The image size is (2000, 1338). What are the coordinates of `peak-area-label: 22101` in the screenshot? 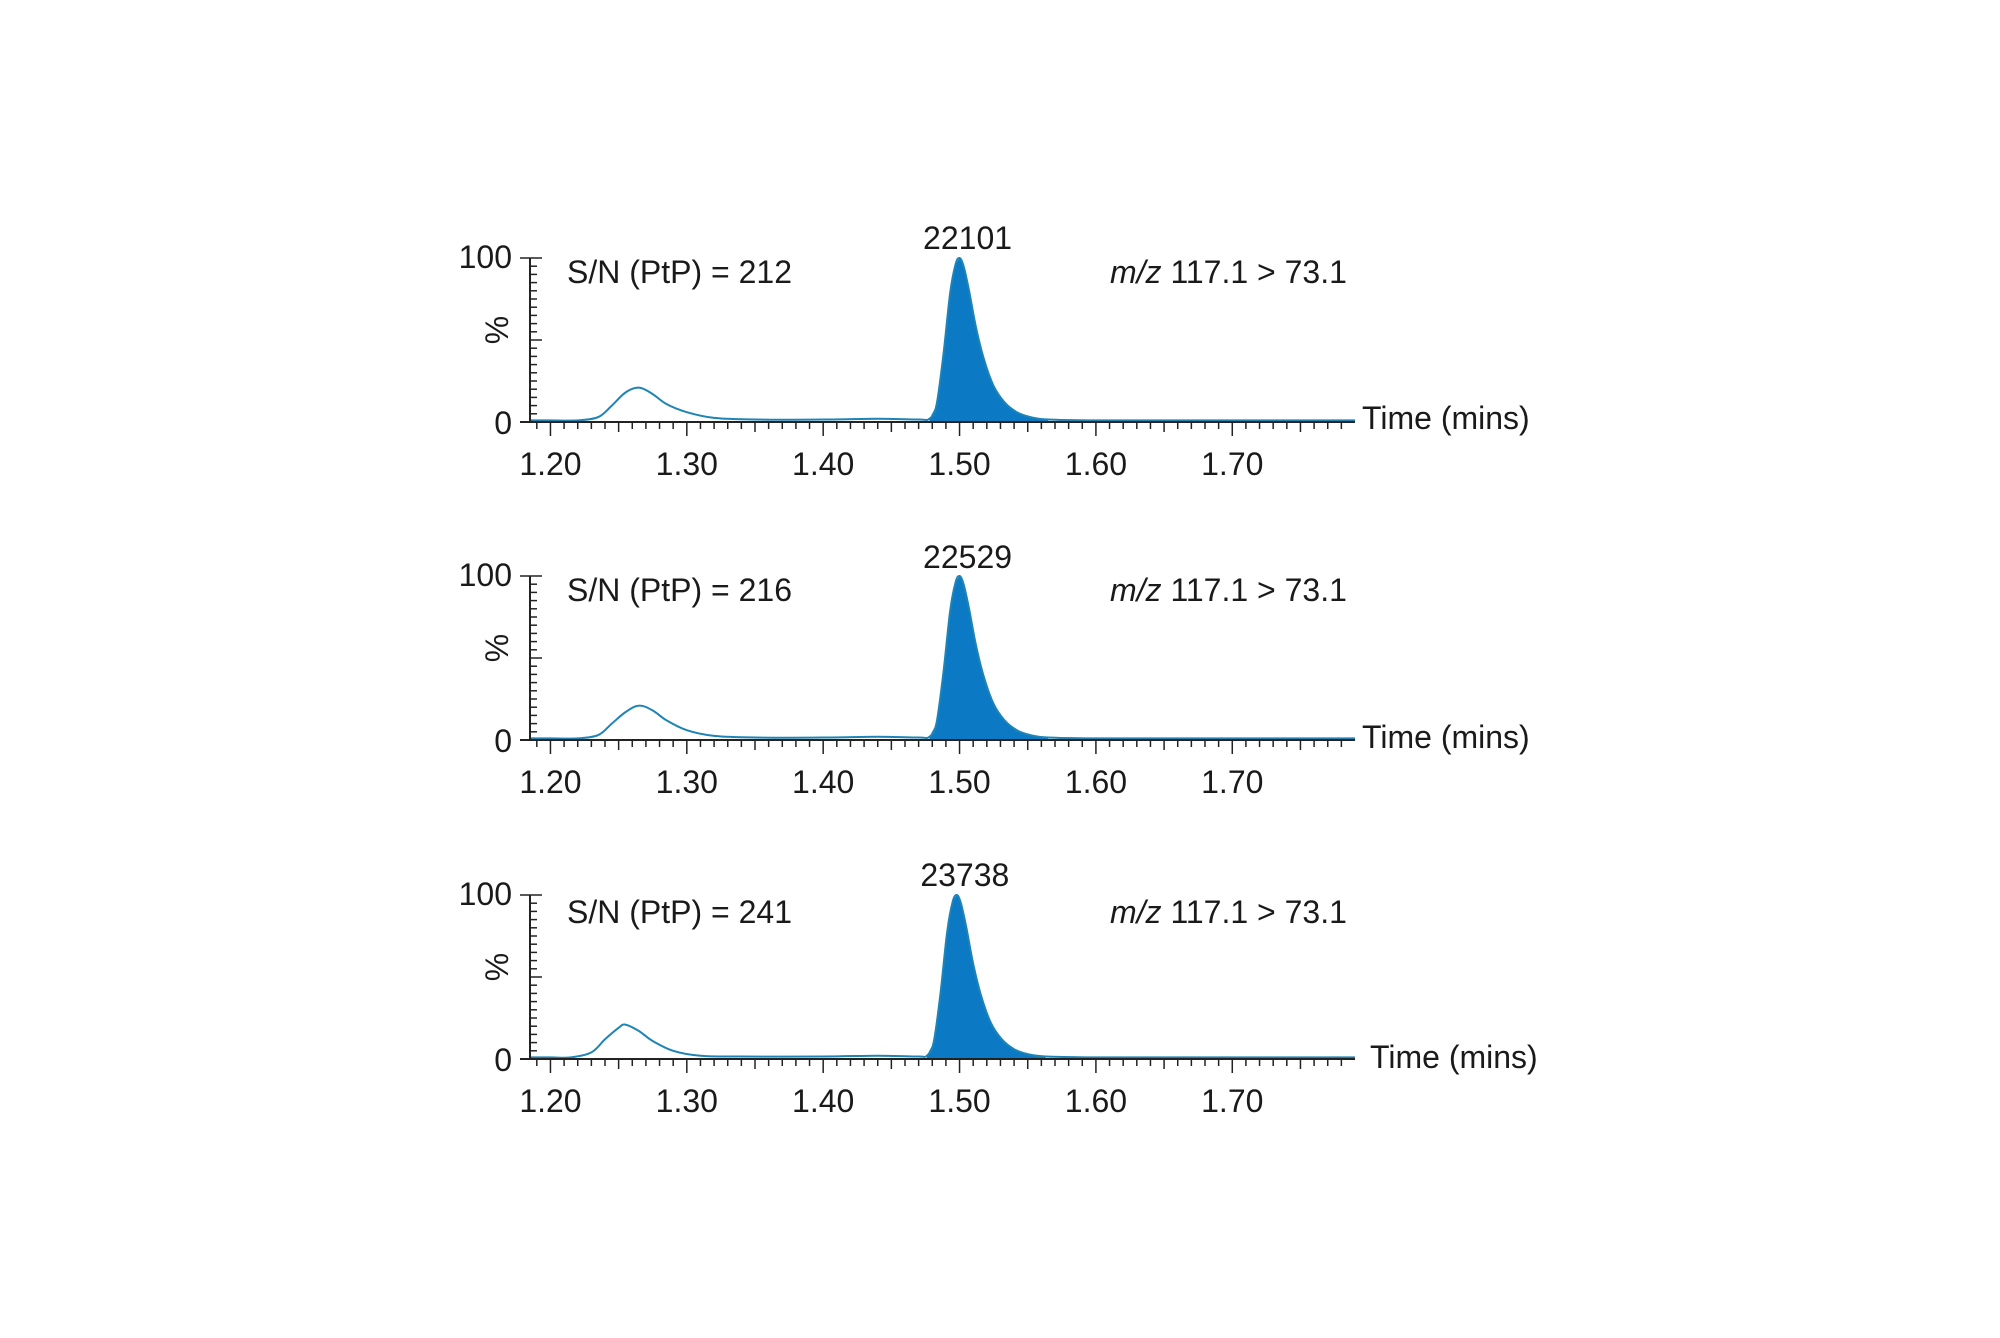 It's located at (967, 238).